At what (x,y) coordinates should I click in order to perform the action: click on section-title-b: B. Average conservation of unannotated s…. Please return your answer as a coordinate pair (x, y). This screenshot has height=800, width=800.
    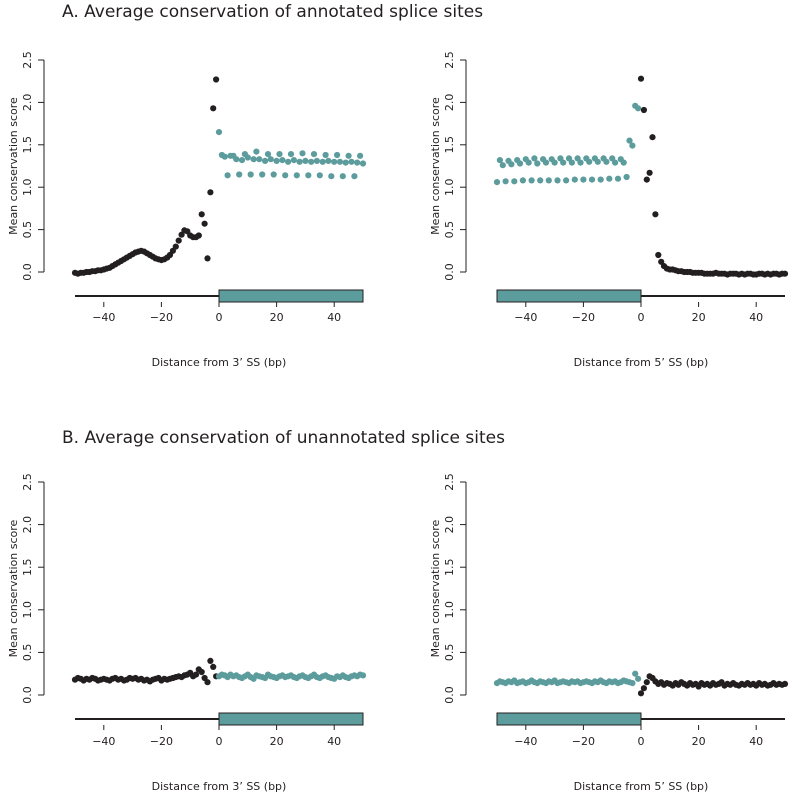
    Looking at the image, I should click on (283, 438).